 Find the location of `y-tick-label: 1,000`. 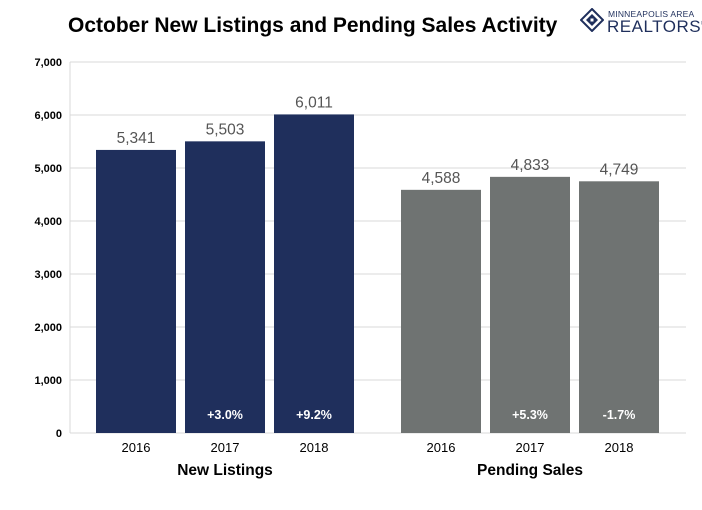

y-tick-label: 1,000 is located at coordinates (48, 381).